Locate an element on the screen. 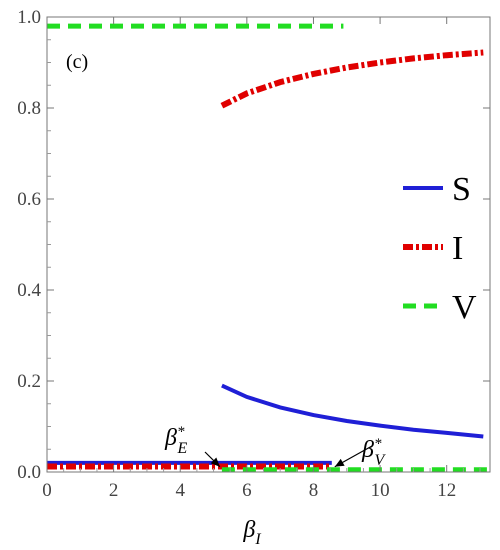 Image resolution: width=500 pixels, height=550 pixels. x-axis-label-subscript: I is located at coordinates (257, 539).